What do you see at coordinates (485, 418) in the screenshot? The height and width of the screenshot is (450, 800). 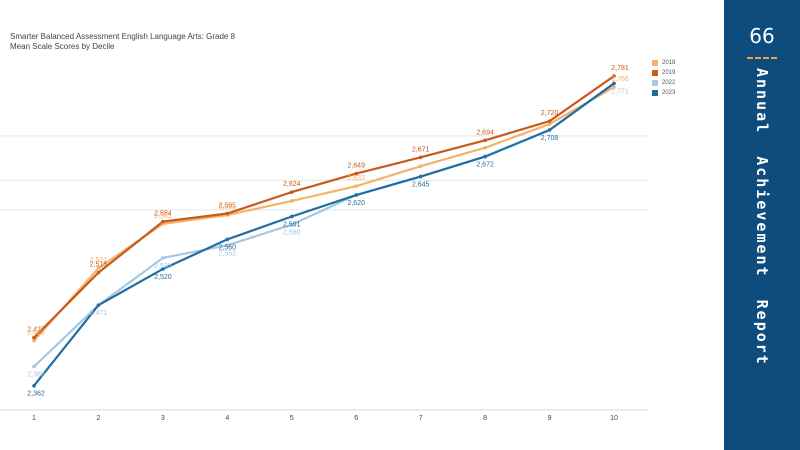 I see `x-tick-label: 8` at bounding box center [485, 418].